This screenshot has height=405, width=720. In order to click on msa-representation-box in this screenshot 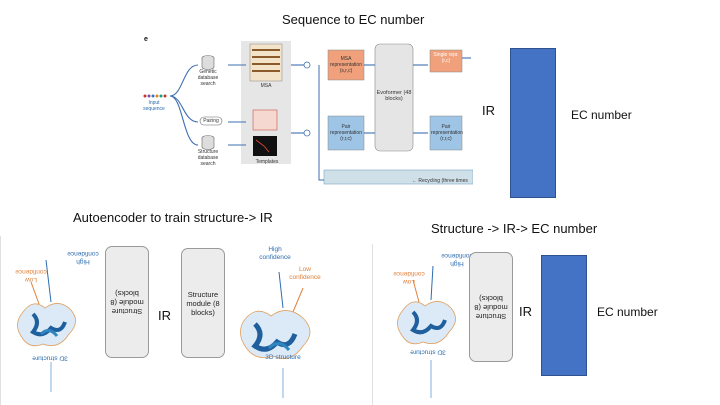, I will do `click(346, 65)`.